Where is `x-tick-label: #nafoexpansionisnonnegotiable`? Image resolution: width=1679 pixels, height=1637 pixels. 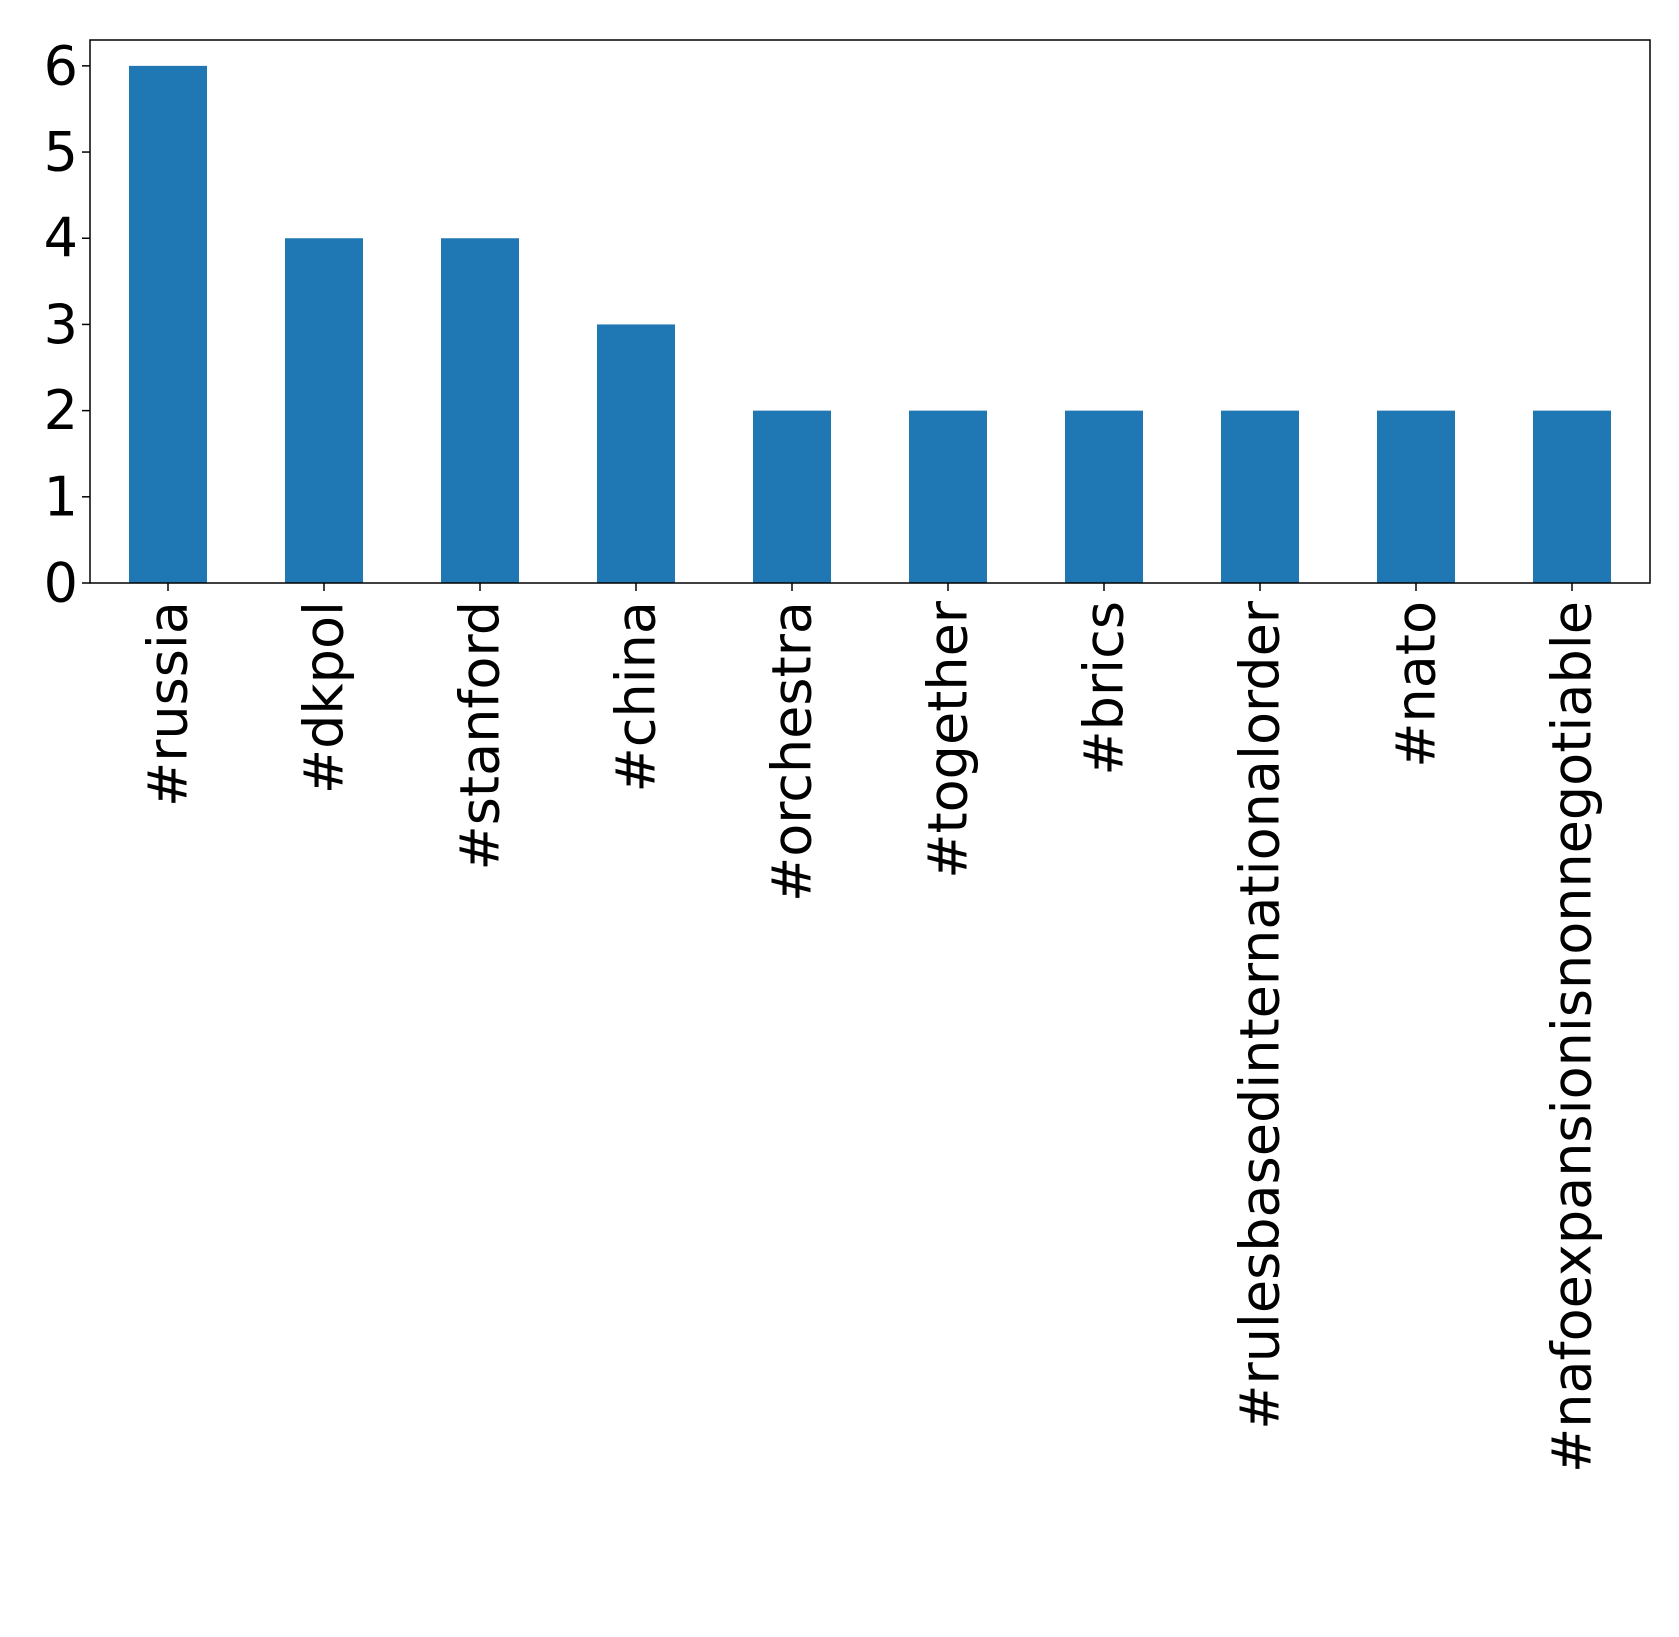 x-tick-label: #nafoexpansionisnonnegotiable is located at coordinates (1572, 1037).